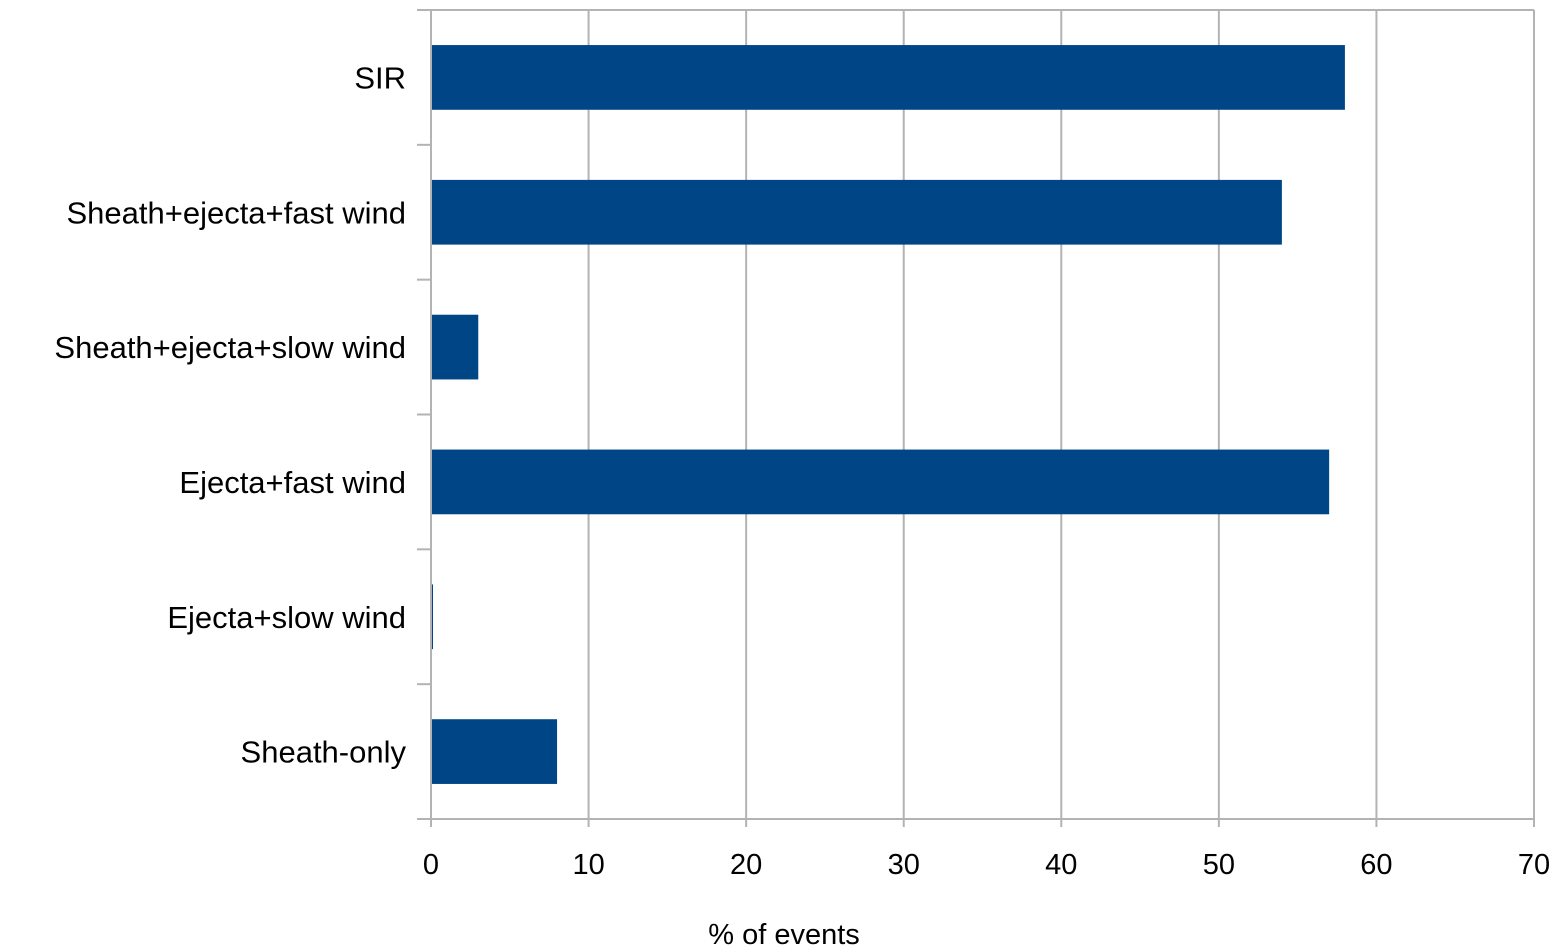 This screenshot has height=950, width=1560. What do you see at coordinates (286, 617) in the screenshot?
I see `y-category-label: Ejecta+slow wind` at bounding box center [286, 617].